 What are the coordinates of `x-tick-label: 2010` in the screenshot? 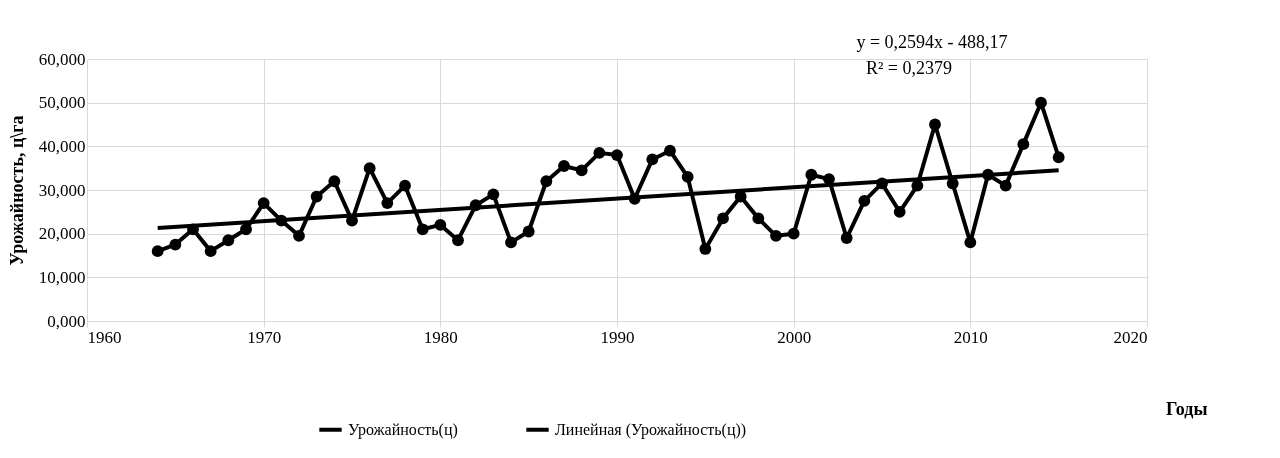 It's located at (970, 337).